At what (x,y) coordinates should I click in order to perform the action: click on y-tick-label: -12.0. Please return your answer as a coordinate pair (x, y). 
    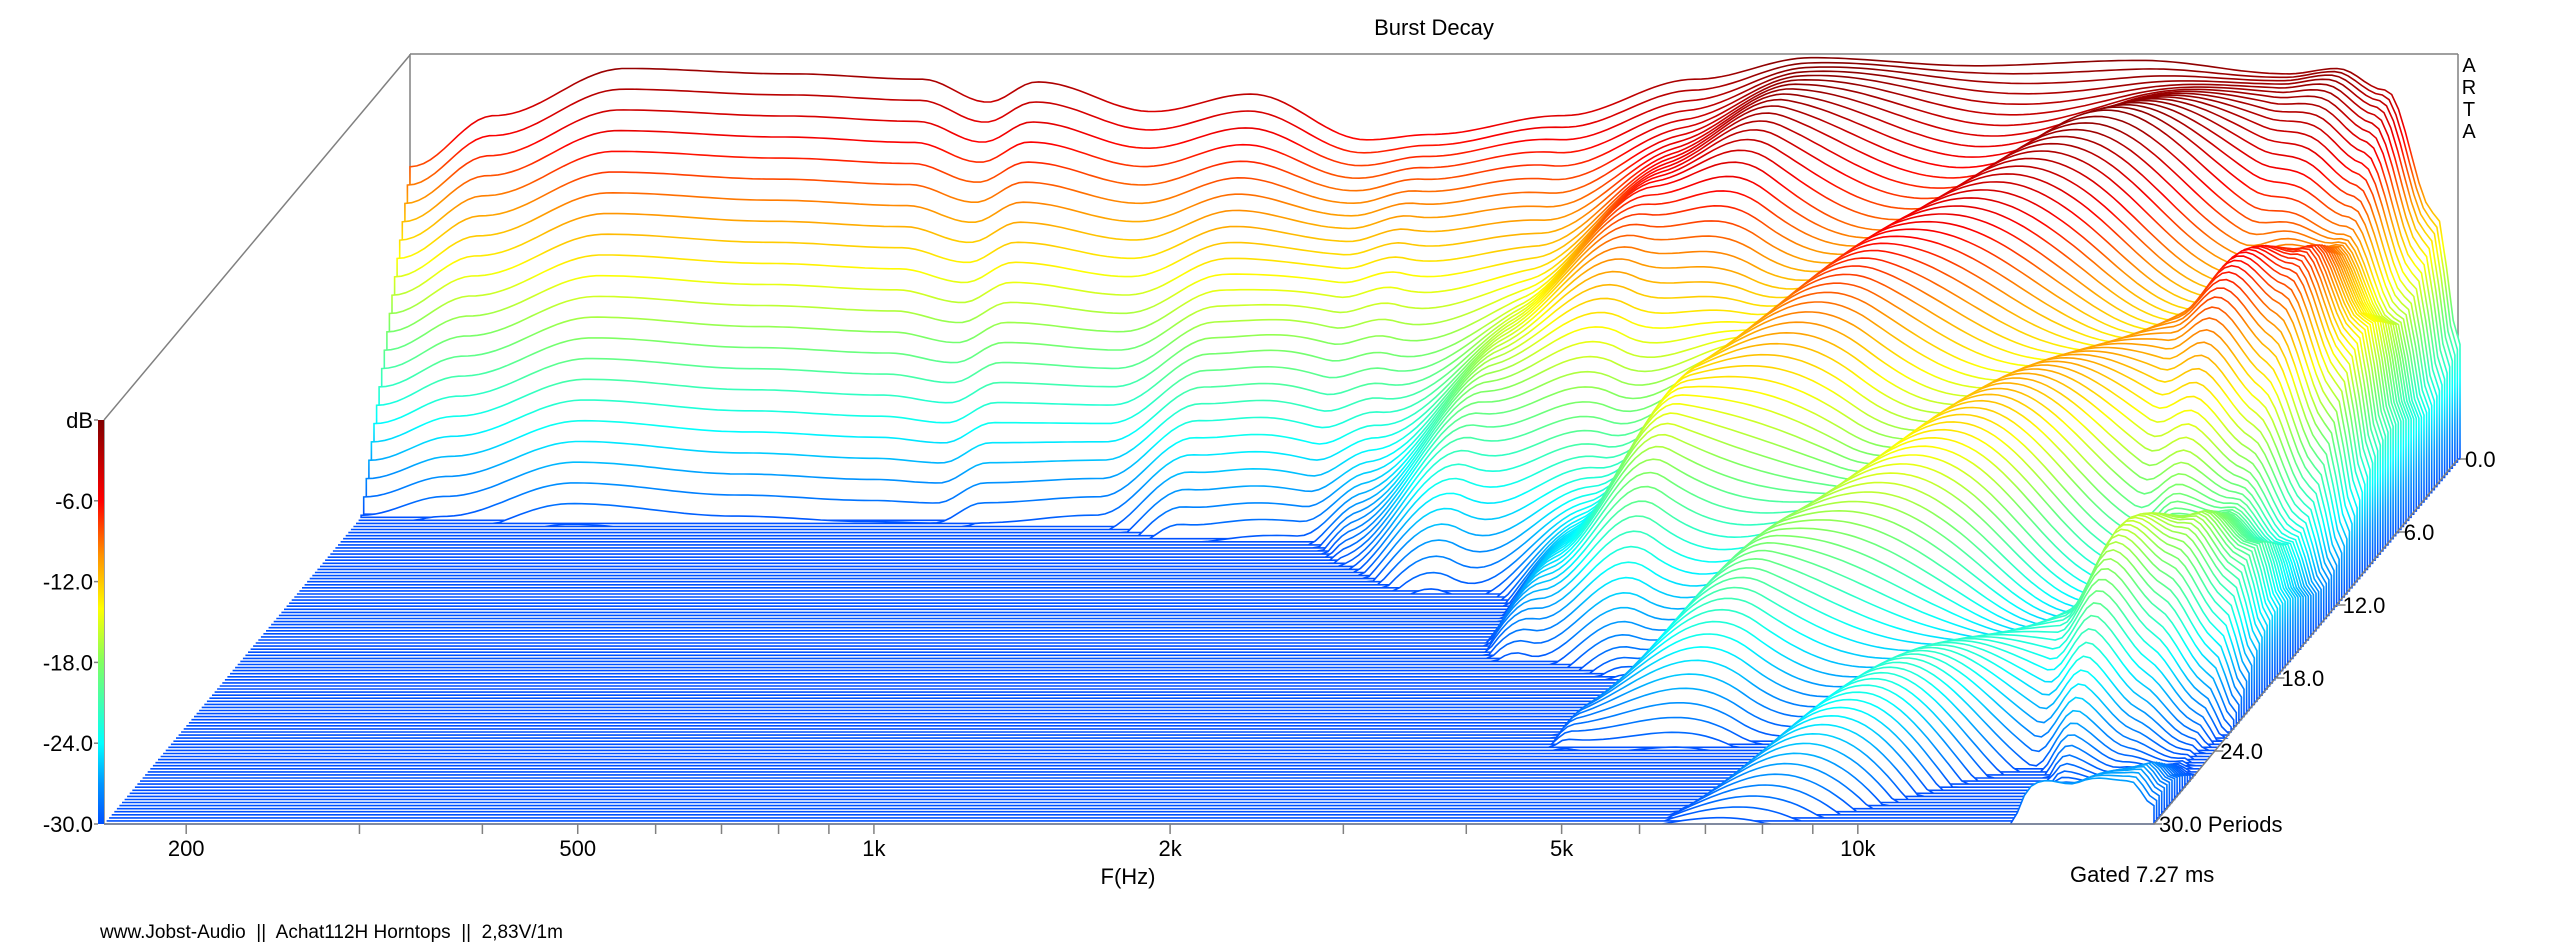
    Looking at the image, I should click on (68, 582).